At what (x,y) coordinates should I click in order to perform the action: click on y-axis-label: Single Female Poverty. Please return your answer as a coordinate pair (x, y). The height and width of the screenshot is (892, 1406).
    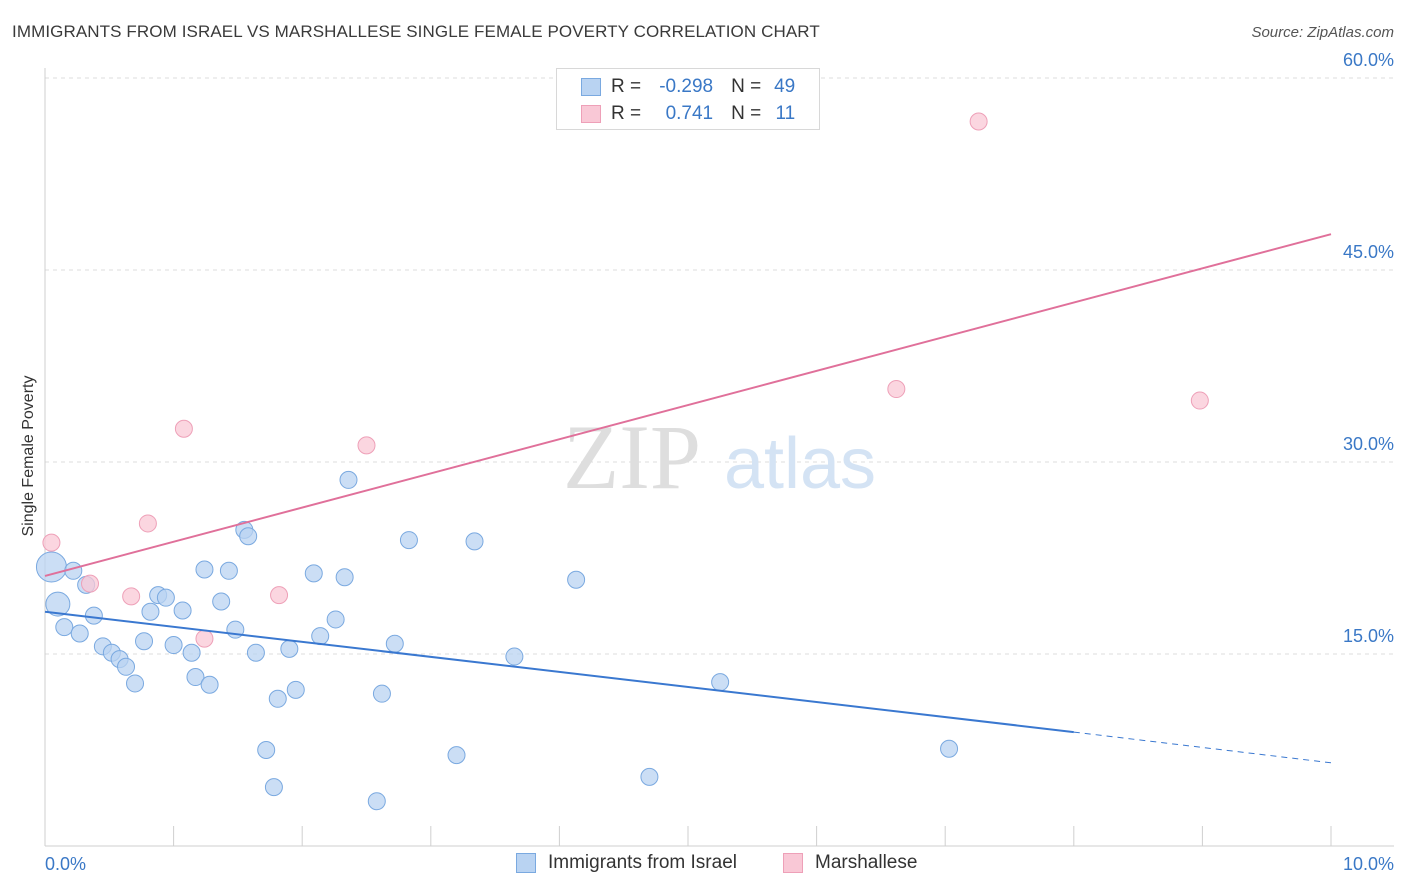
    Looking at the image, I should click on (28, 456).